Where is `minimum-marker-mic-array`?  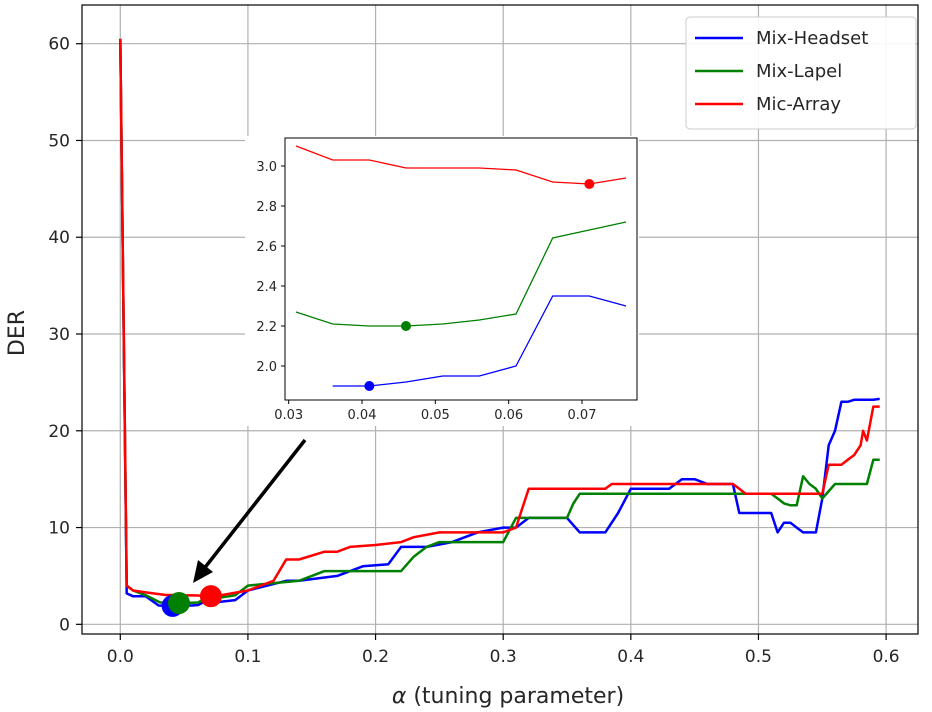 minimum-marker-mic-array is located at coordinates (210, 596).